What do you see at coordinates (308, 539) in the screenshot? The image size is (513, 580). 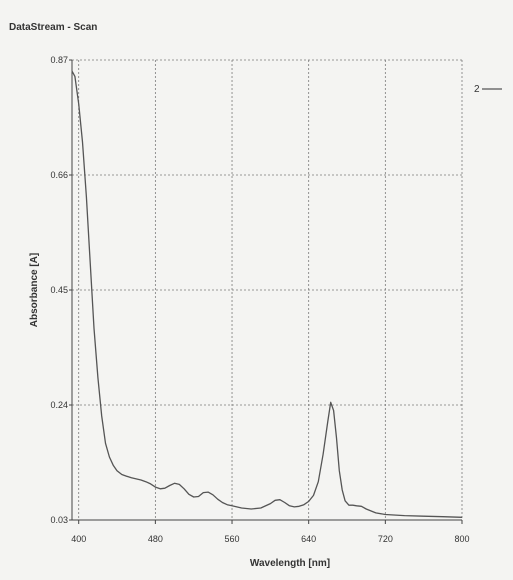 I see `x-tick-label-3: 640` at bounding box center [308, 539].